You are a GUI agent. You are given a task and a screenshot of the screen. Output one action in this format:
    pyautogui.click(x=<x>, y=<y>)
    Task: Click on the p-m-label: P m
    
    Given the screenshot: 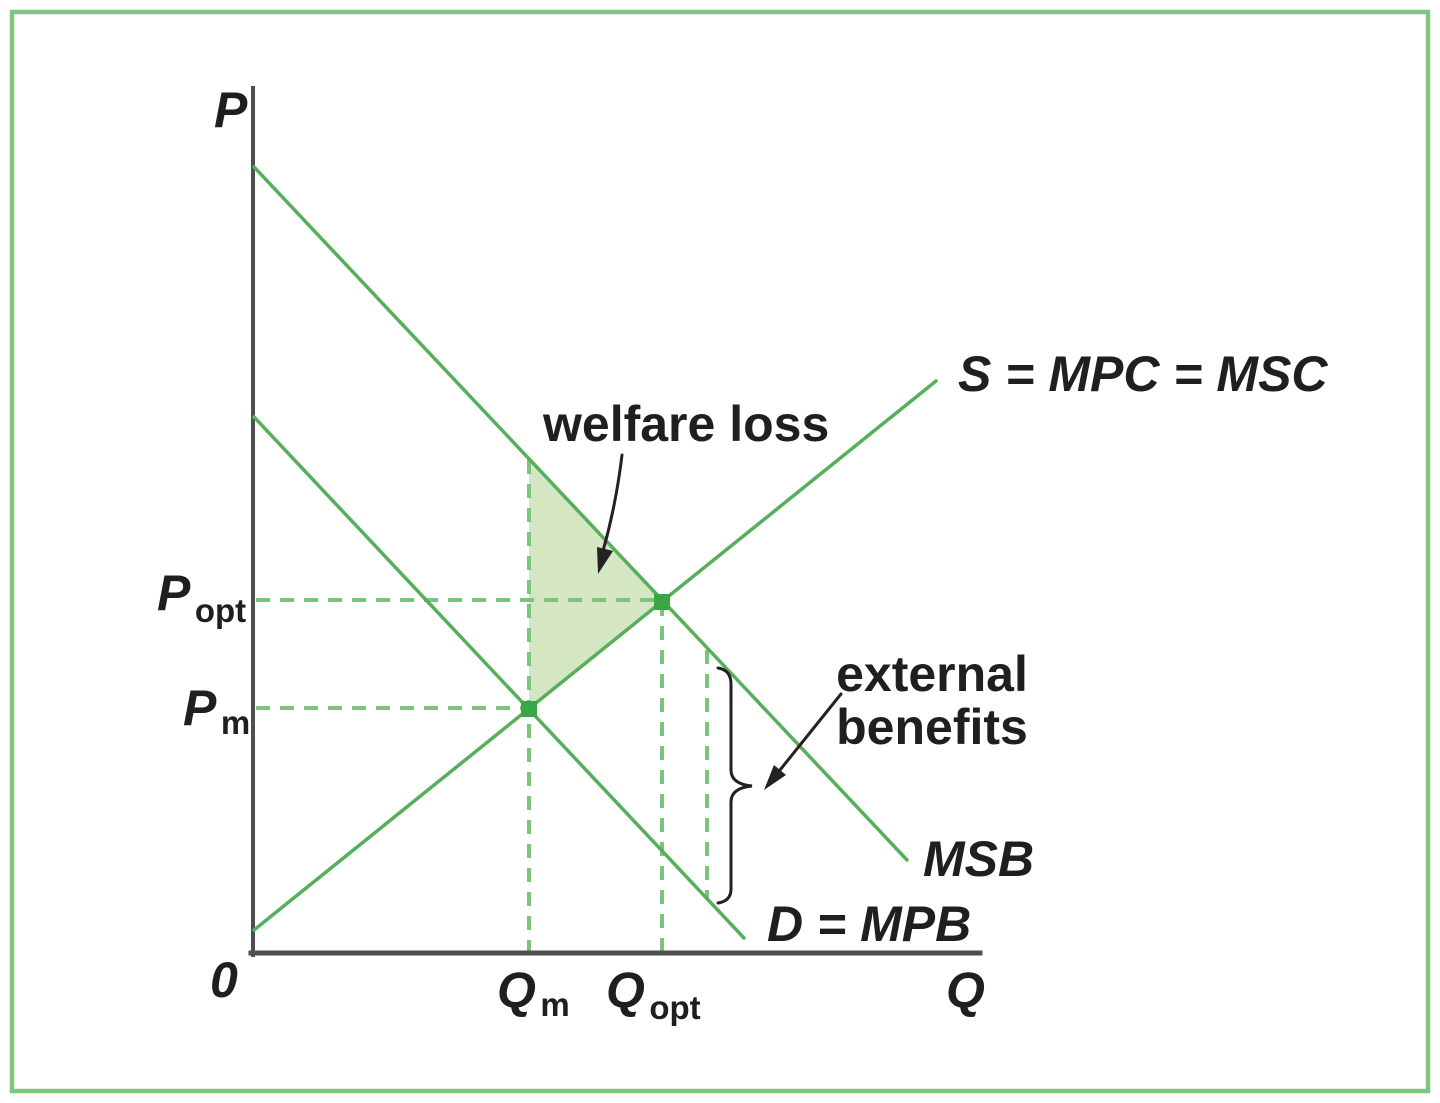 What is the action you would take?
    pyautogui.click(x=216, y=710)
    